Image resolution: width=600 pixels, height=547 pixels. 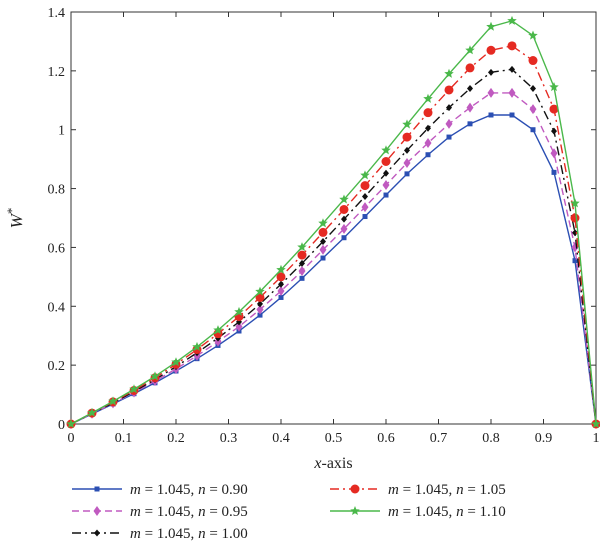 I want to click on legend-item: m = 1.045, n = 1.10, so click(x=418, y=512).